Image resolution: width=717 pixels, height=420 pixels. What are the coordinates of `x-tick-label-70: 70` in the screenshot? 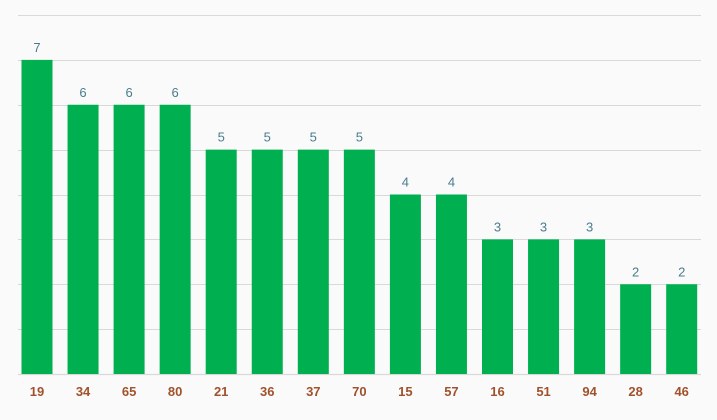 It's located at (359, 391).